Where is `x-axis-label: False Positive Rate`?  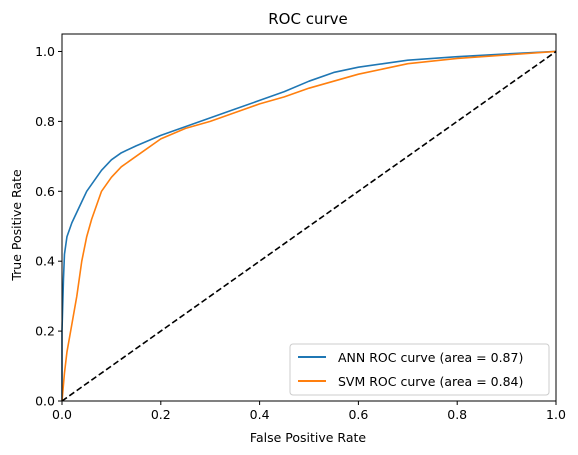 x-axis-label: False Positive Rate is located at coordinates (308, 437).